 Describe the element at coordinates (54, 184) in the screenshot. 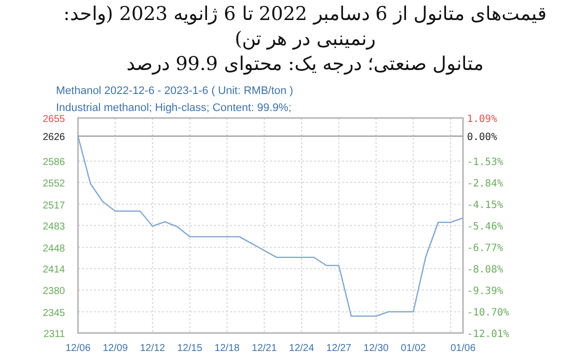

I see `y-tick-label: 2552` at that location.